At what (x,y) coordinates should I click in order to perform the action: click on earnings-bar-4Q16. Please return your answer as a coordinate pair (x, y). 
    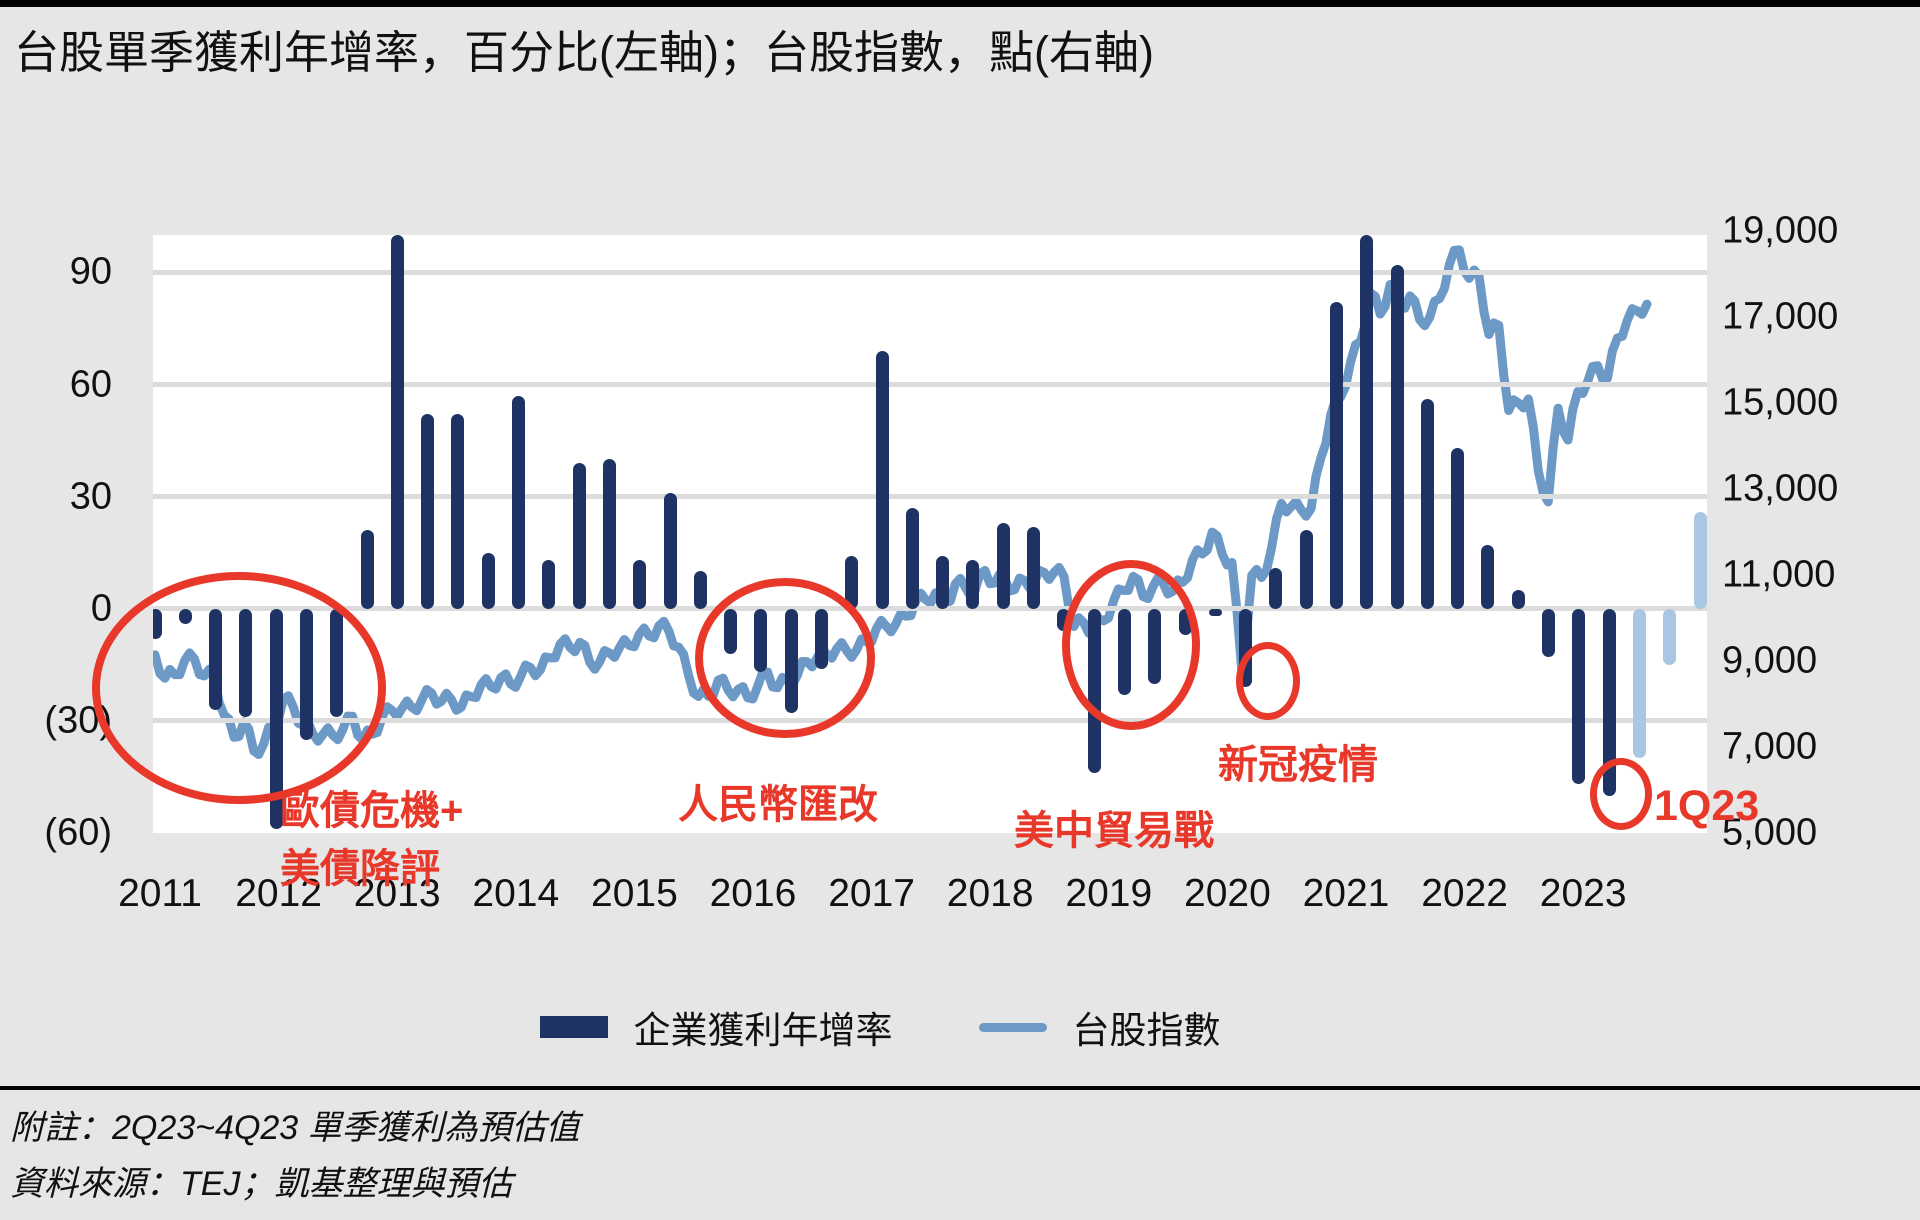
    Looking at the image, I should click on (852, 582).